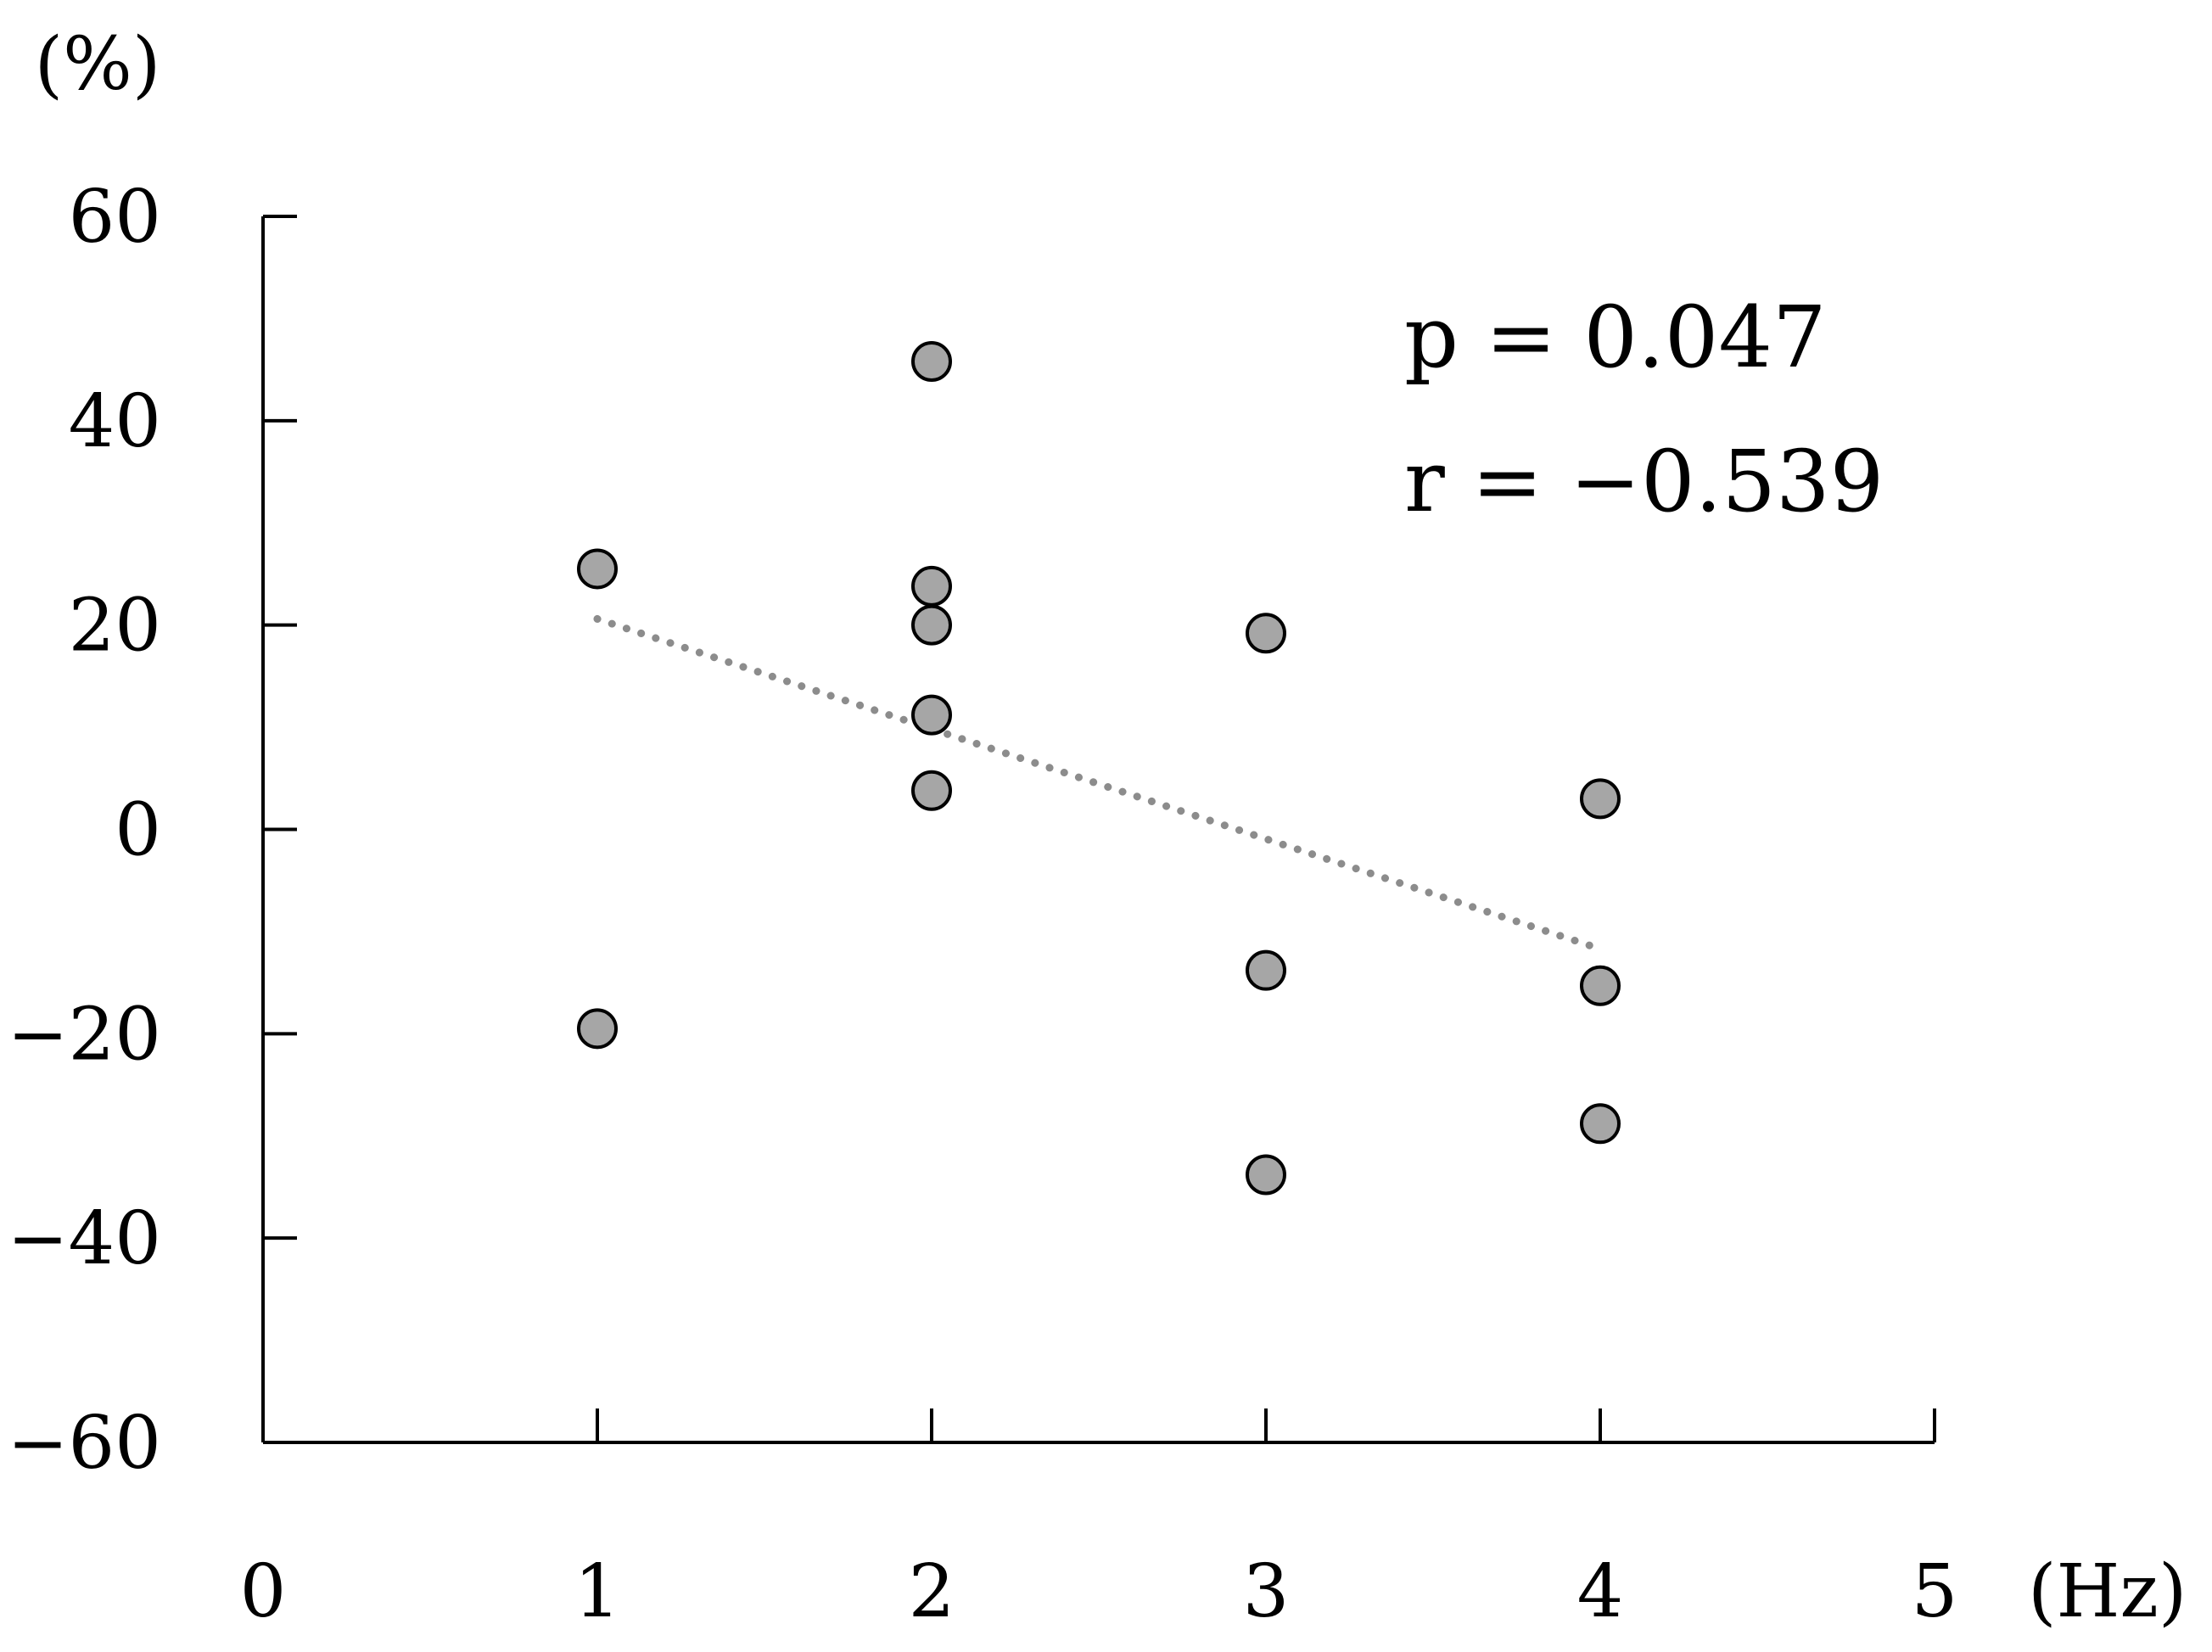  Describe the element at coordinates (932, 1592) in the screenshot. I see `x-tick-label: 2` at that location.